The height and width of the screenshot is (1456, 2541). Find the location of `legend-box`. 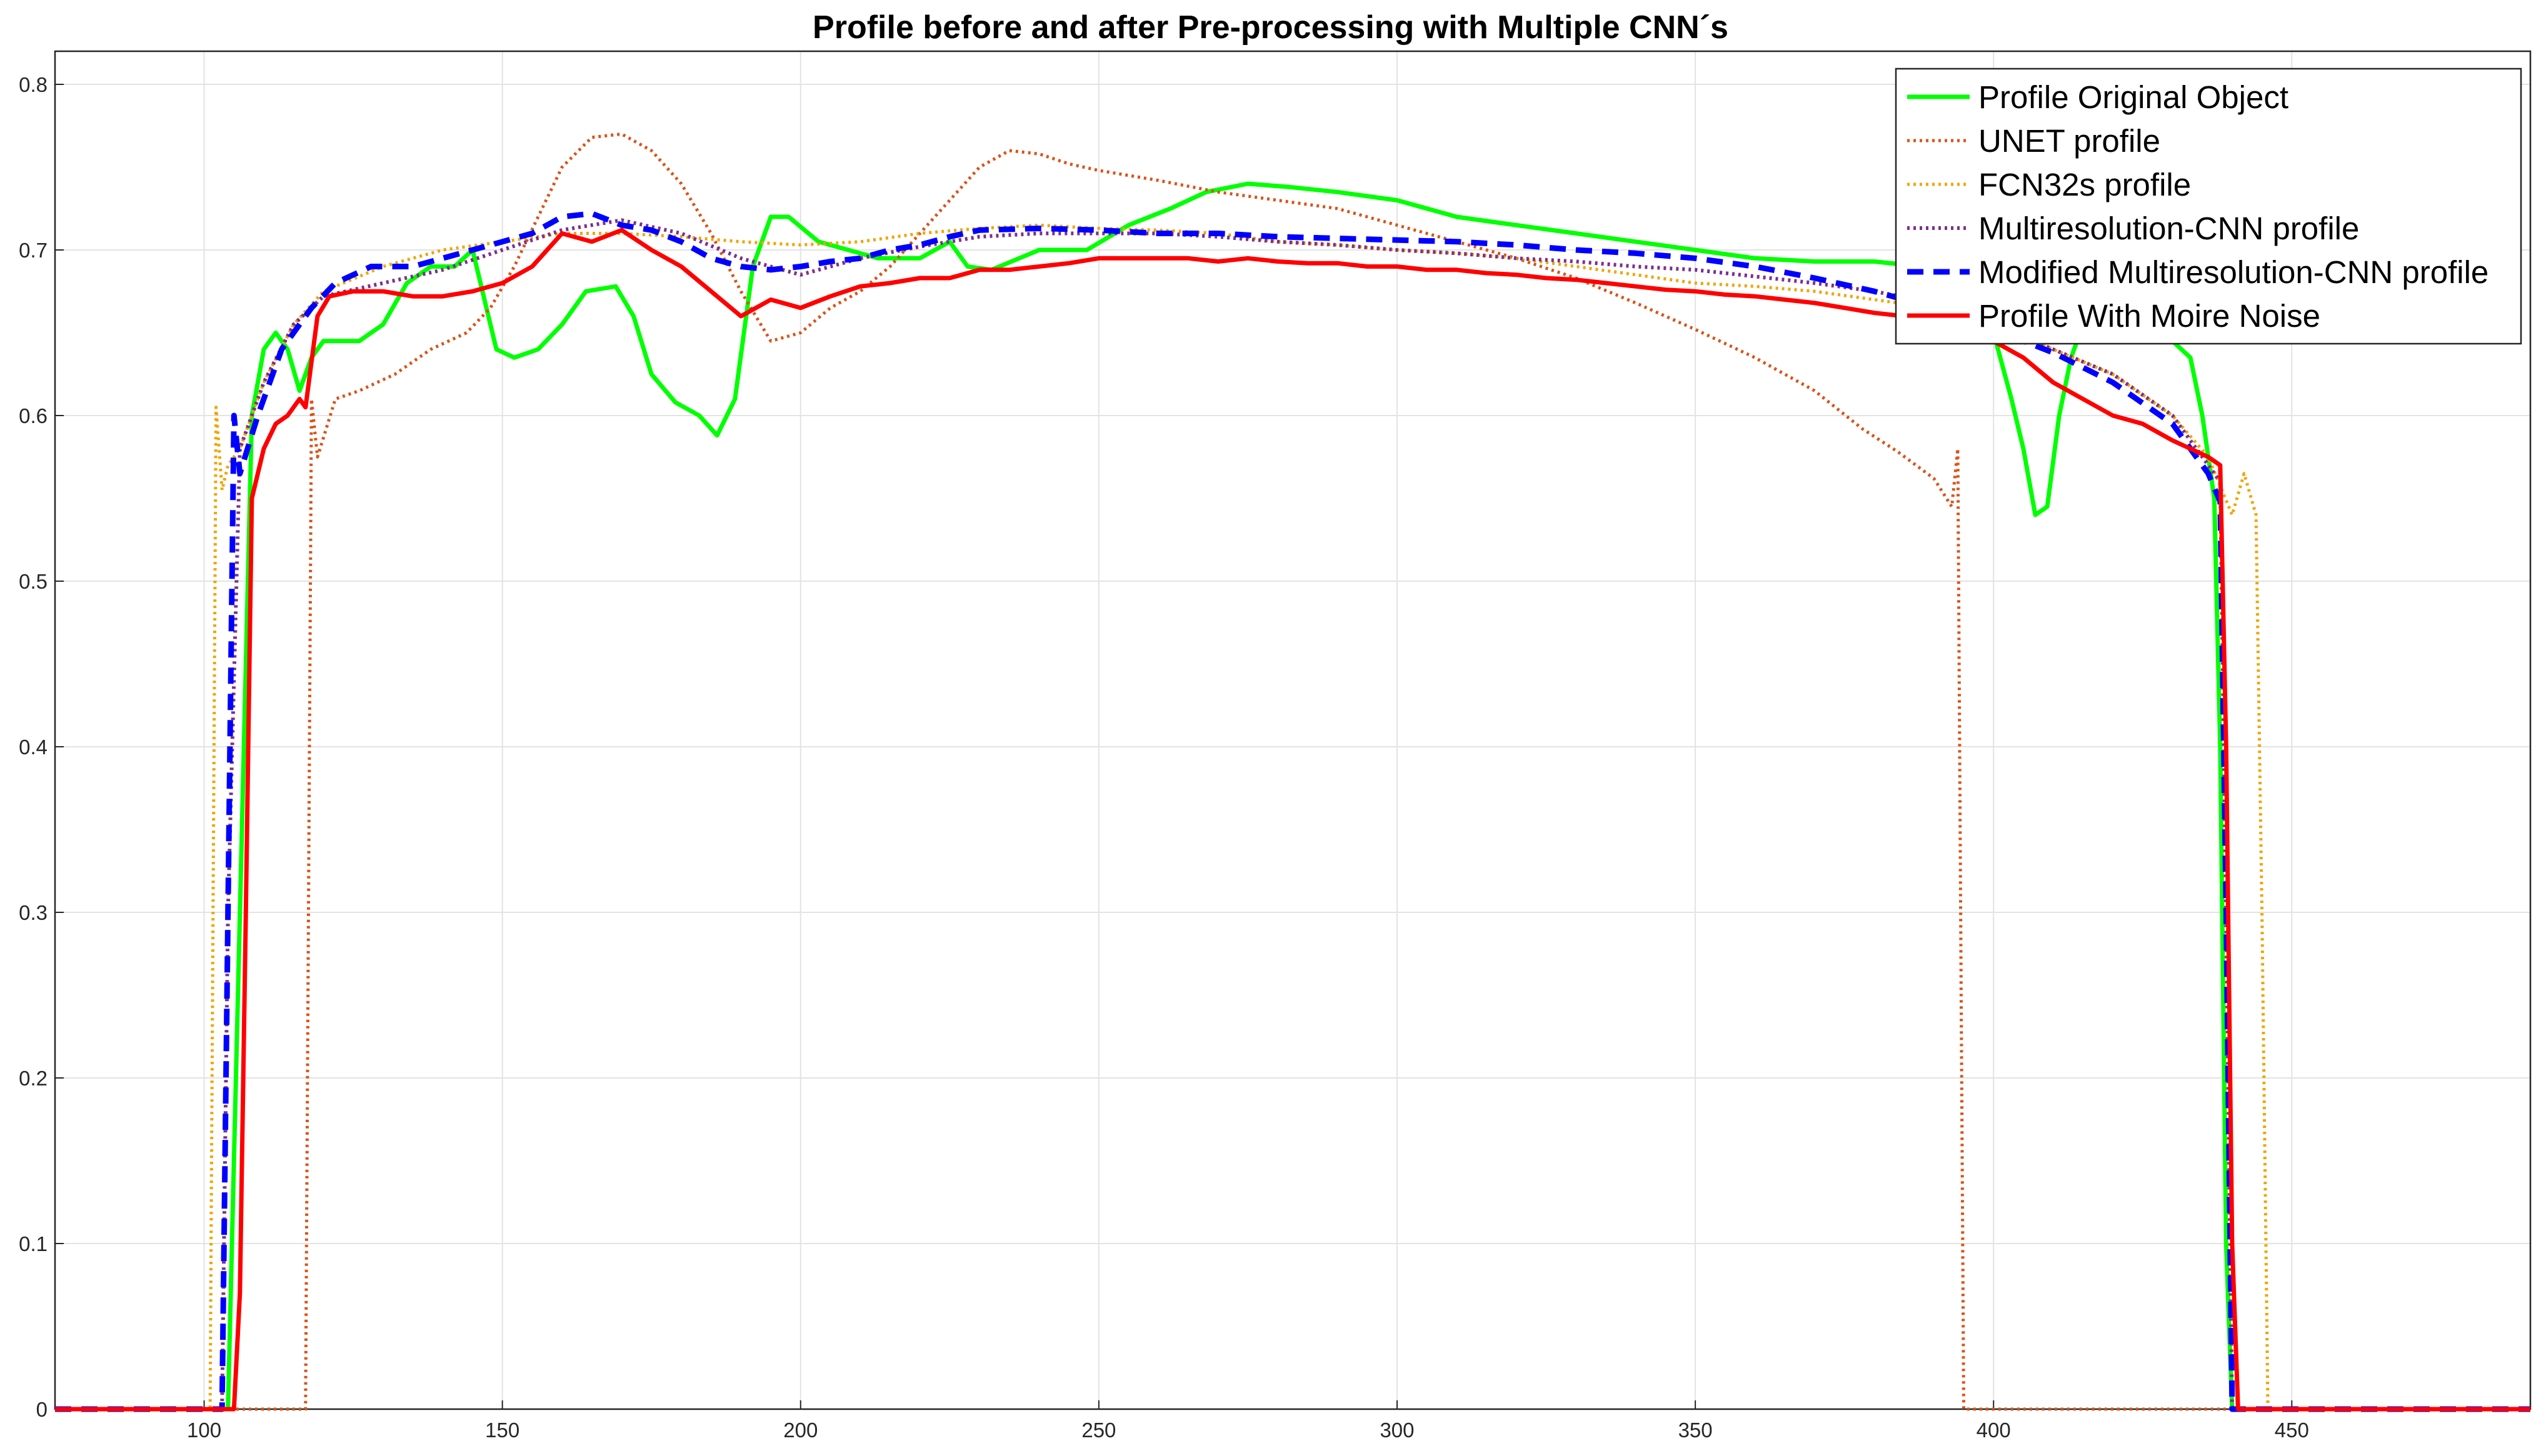

legend-box is located at coordinates (2208, 206).